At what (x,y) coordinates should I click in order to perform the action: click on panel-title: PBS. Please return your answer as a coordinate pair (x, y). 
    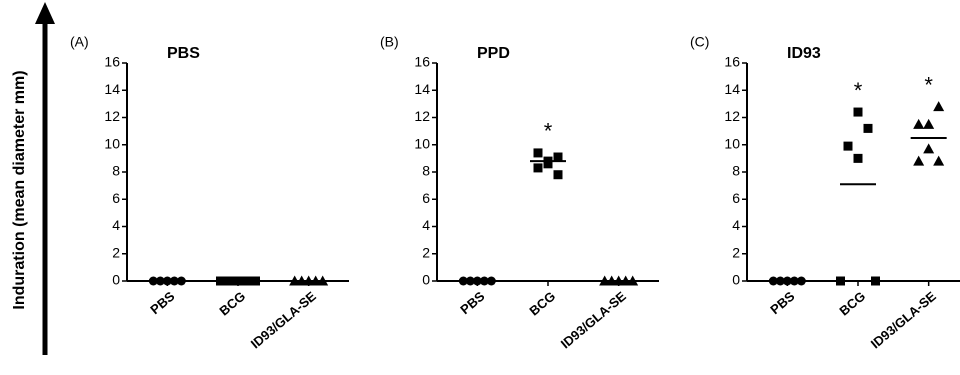
    Looking at the image, I should click on (183, 53).